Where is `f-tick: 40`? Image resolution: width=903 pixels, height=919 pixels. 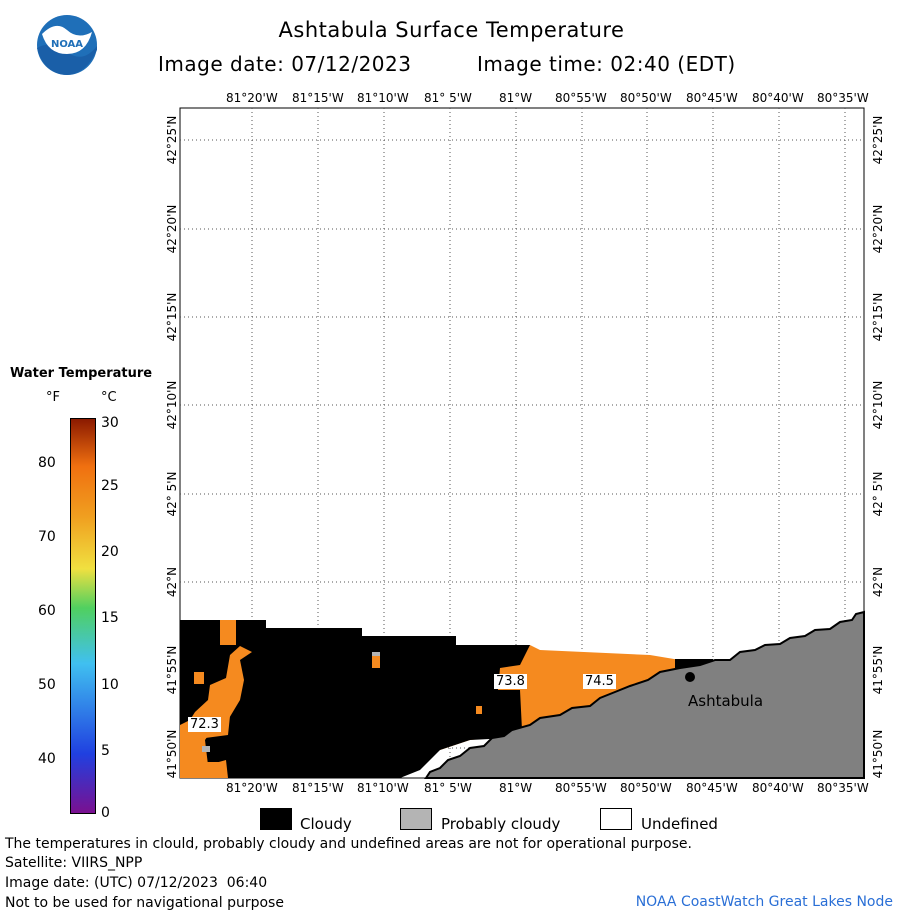
f-tick: 40 is located at coordinates (47, 759).